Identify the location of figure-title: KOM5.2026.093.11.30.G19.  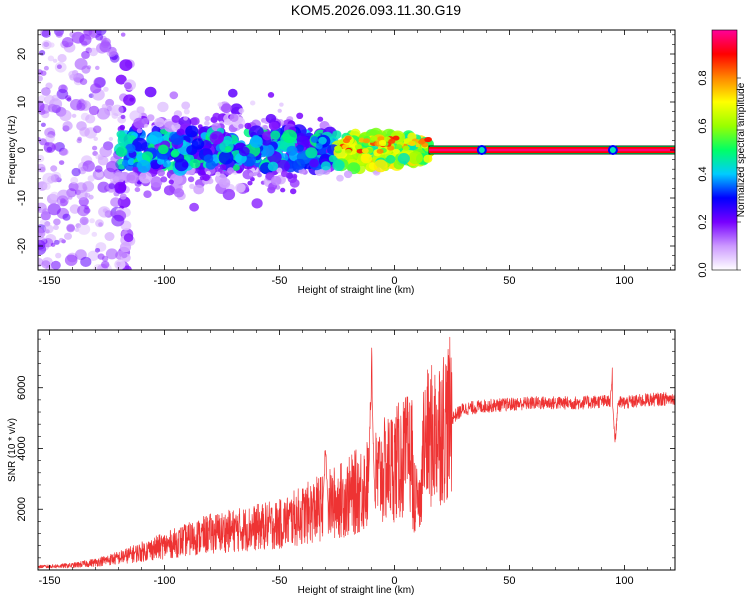
(376, 10).